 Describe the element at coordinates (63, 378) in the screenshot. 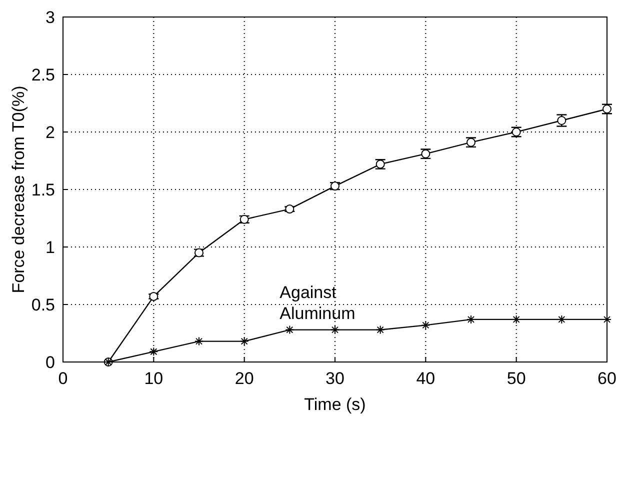

I see `x-tick-label: 0` at that location.